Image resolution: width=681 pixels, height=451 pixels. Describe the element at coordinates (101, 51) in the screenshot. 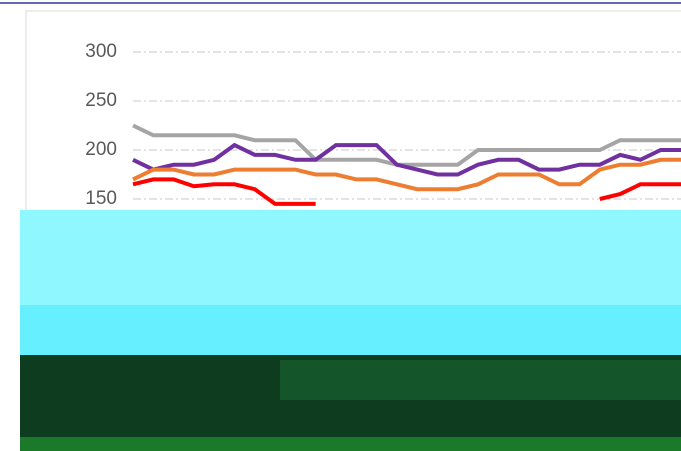

I see `y-tick-label: 300` at that location.